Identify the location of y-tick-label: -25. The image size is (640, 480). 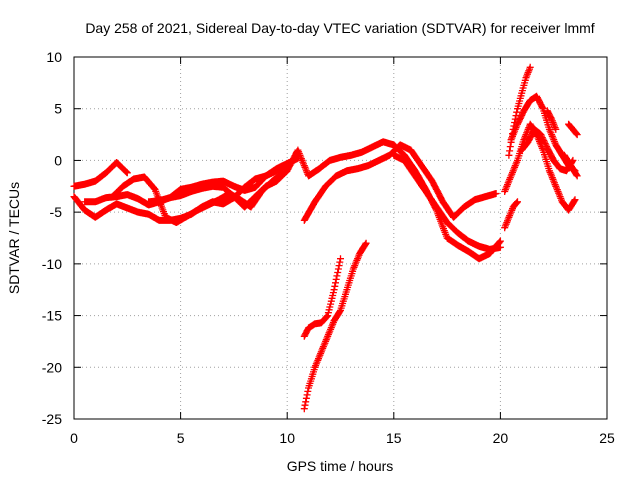
(52, 419).